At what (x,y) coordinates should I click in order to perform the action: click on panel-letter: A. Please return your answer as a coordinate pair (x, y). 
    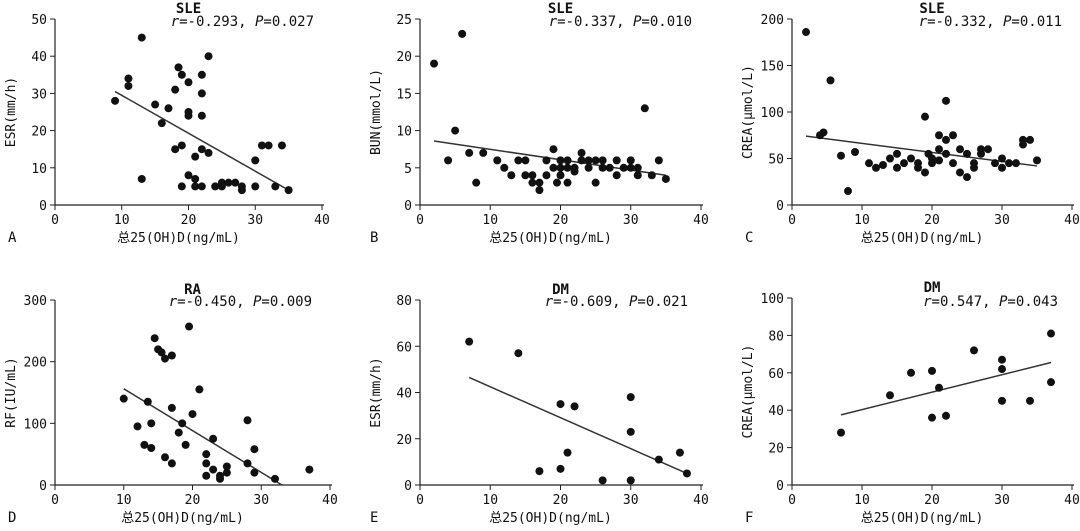
    Looking at the image, I should click on (12, 238).